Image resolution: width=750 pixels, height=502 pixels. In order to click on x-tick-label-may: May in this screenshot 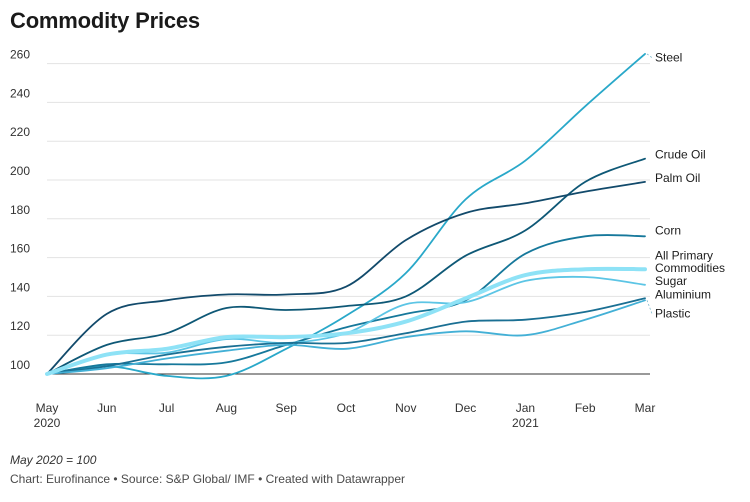, I will do `click(47, 408)`.